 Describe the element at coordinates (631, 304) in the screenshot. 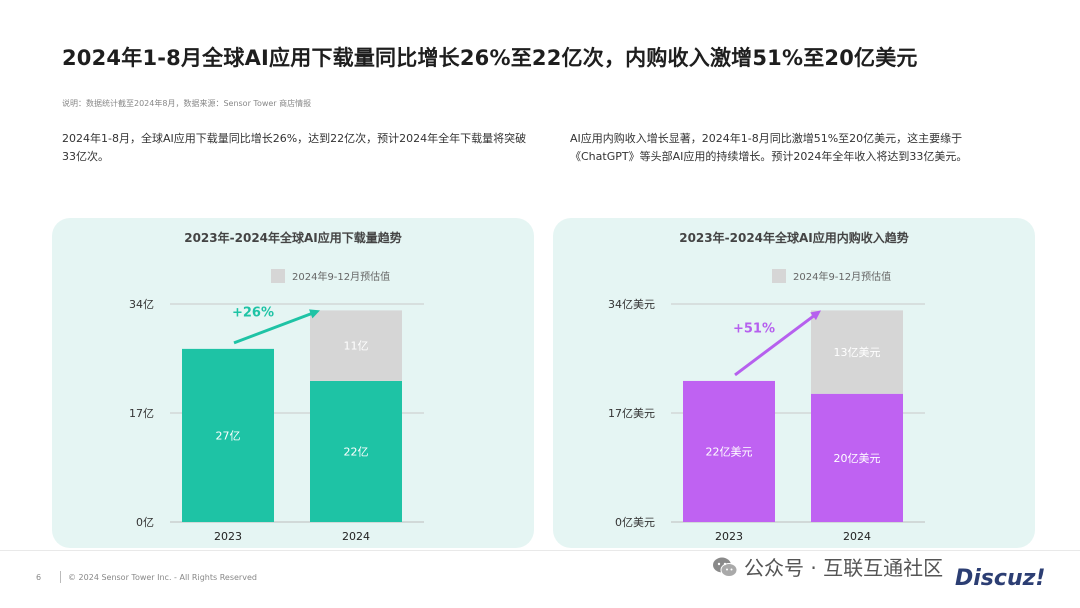

I see `y-tick-label: 34亿美元` at that location.